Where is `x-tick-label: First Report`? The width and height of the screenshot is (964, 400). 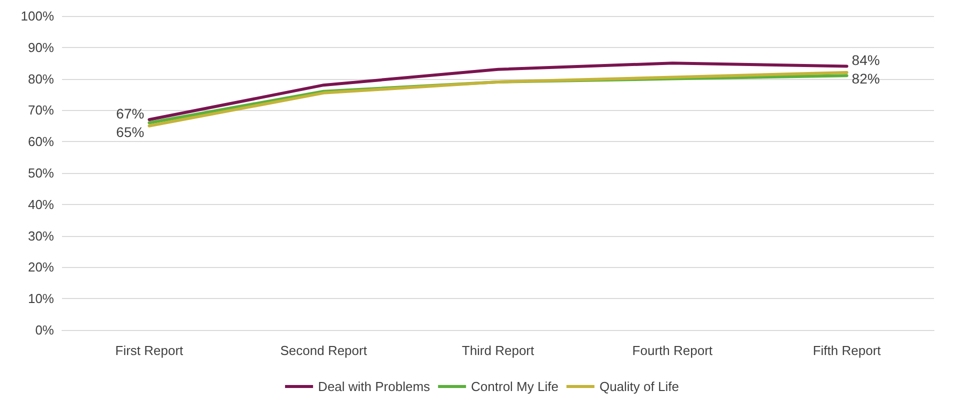
x-tick-label: First Report is located at coordinates (149, 350).